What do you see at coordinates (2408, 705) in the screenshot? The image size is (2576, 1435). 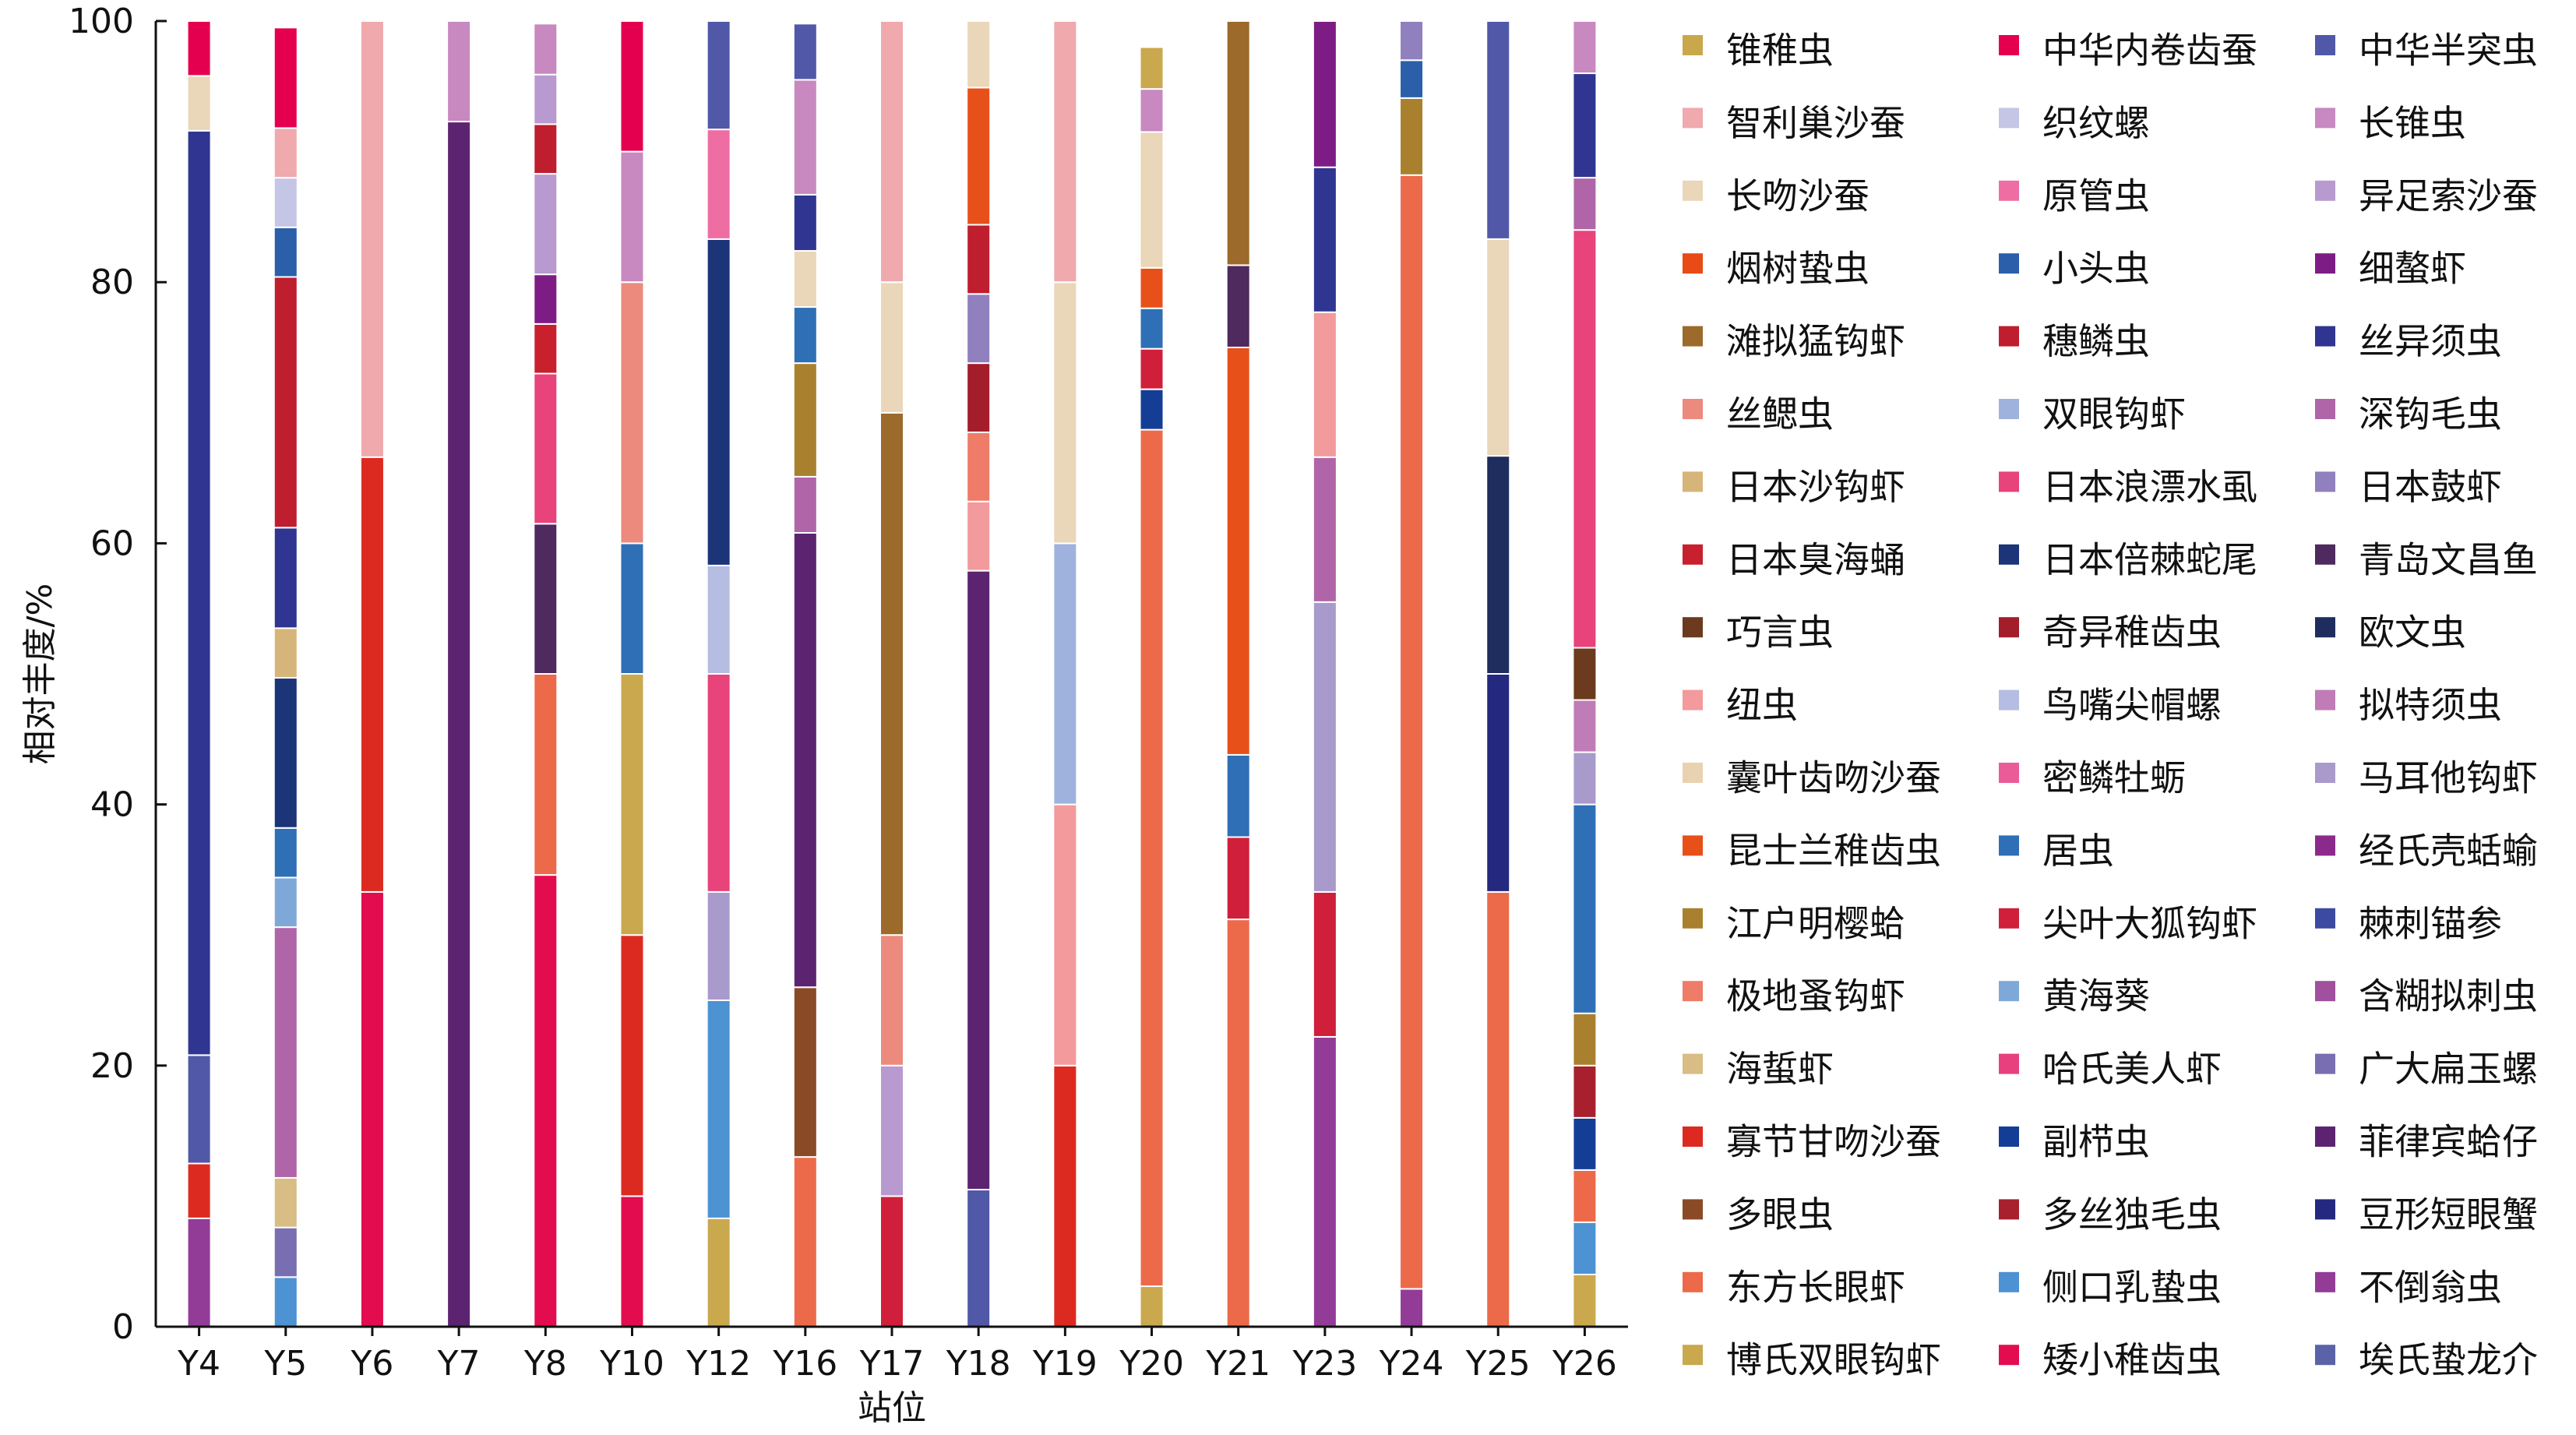 I see `legend-item: 拟特须虫` at bounding box center [2408, 705].